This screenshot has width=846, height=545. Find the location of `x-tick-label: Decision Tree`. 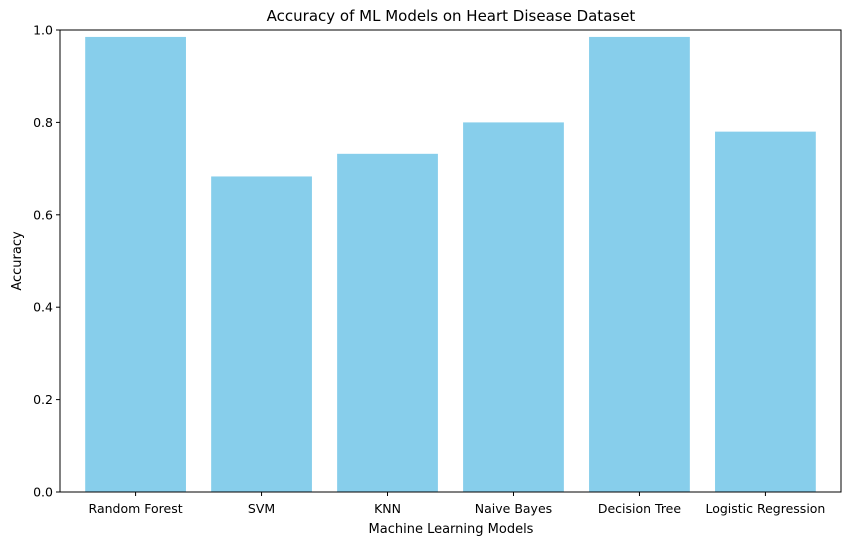

x-tick-label: Decision Tree is located at coordinates (640, 508).